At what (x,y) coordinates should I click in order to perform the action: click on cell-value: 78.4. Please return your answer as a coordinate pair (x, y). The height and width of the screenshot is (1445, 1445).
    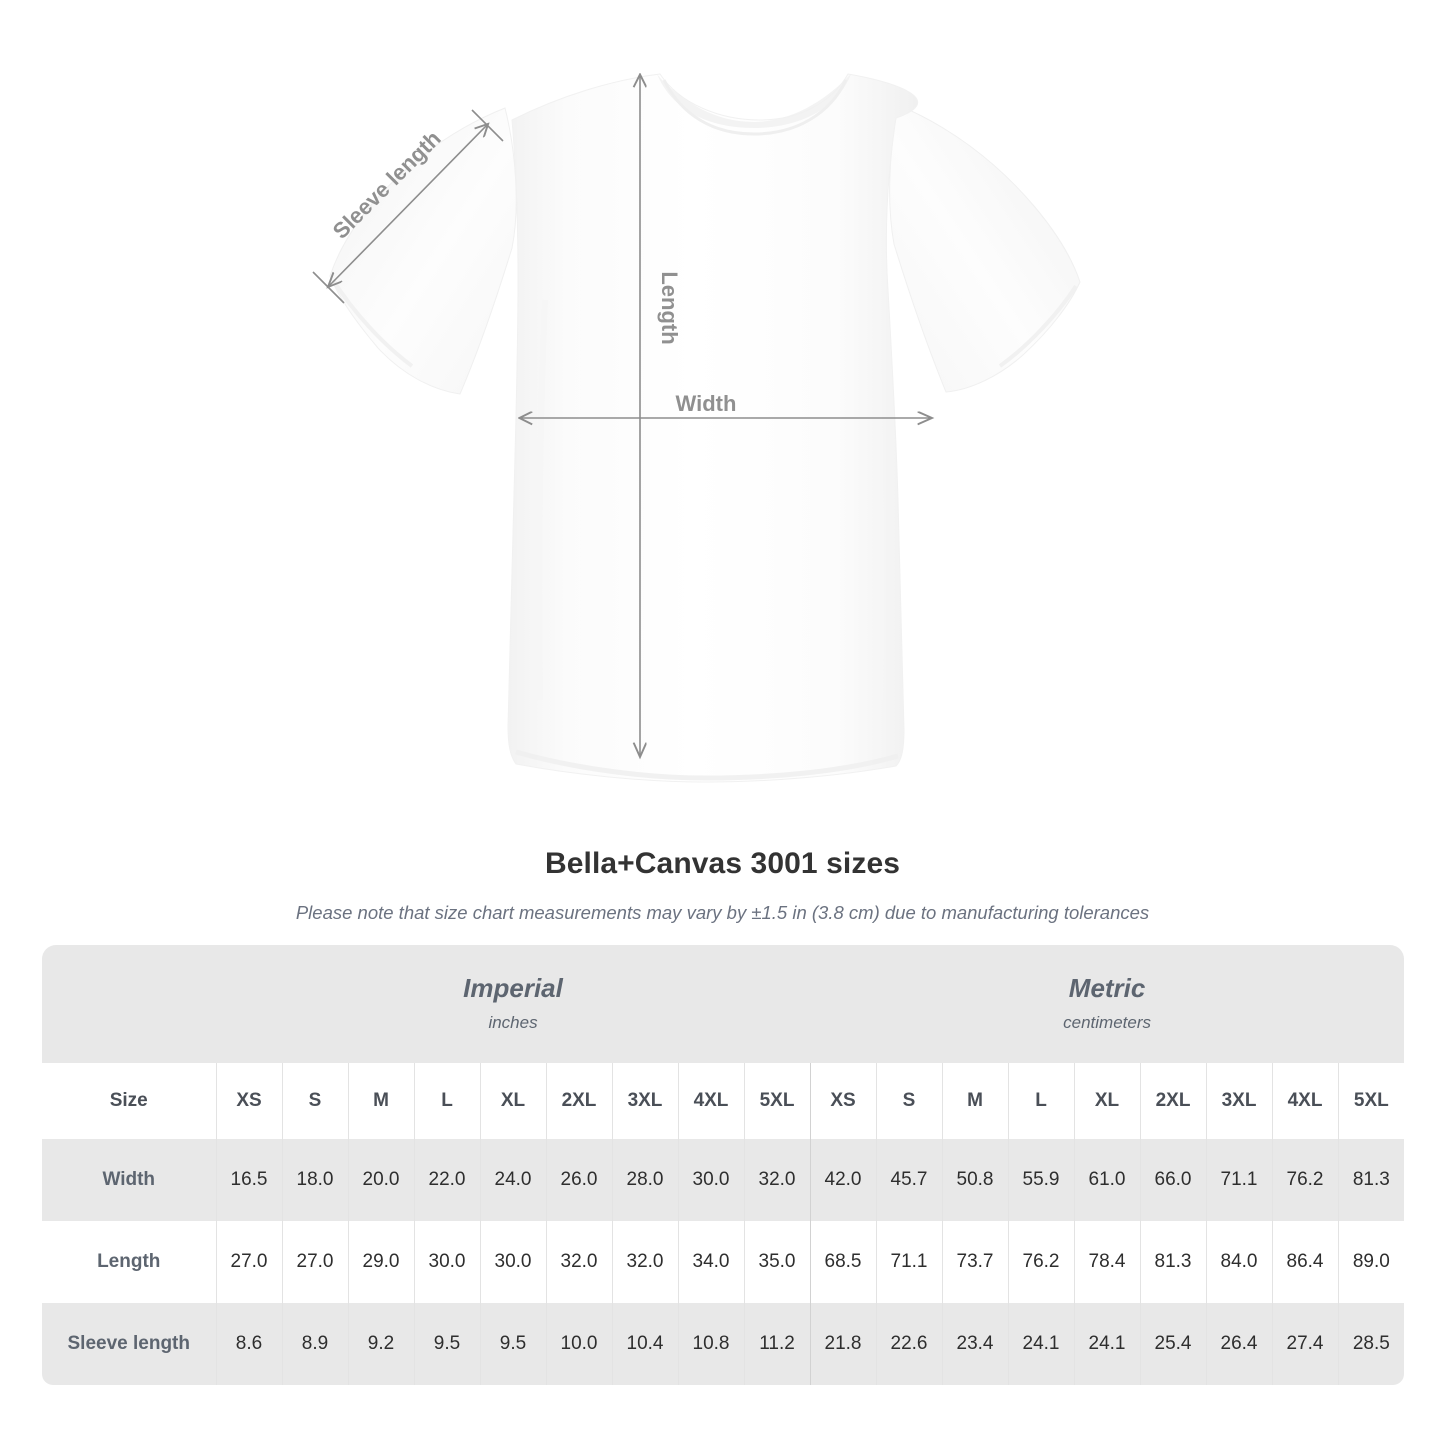
    Looking at the image, I should click on (1107, 1262).